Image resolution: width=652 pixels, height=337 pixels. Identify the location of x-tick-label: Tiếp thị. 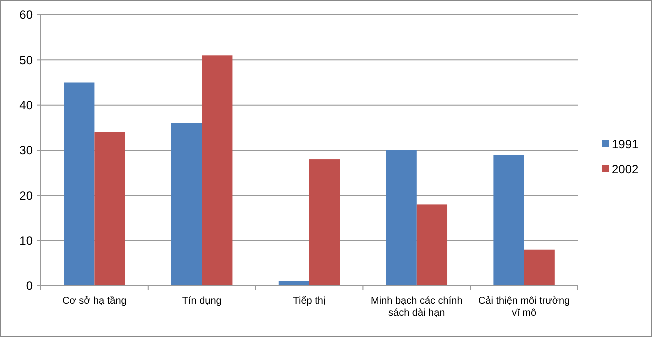
(309, 301).